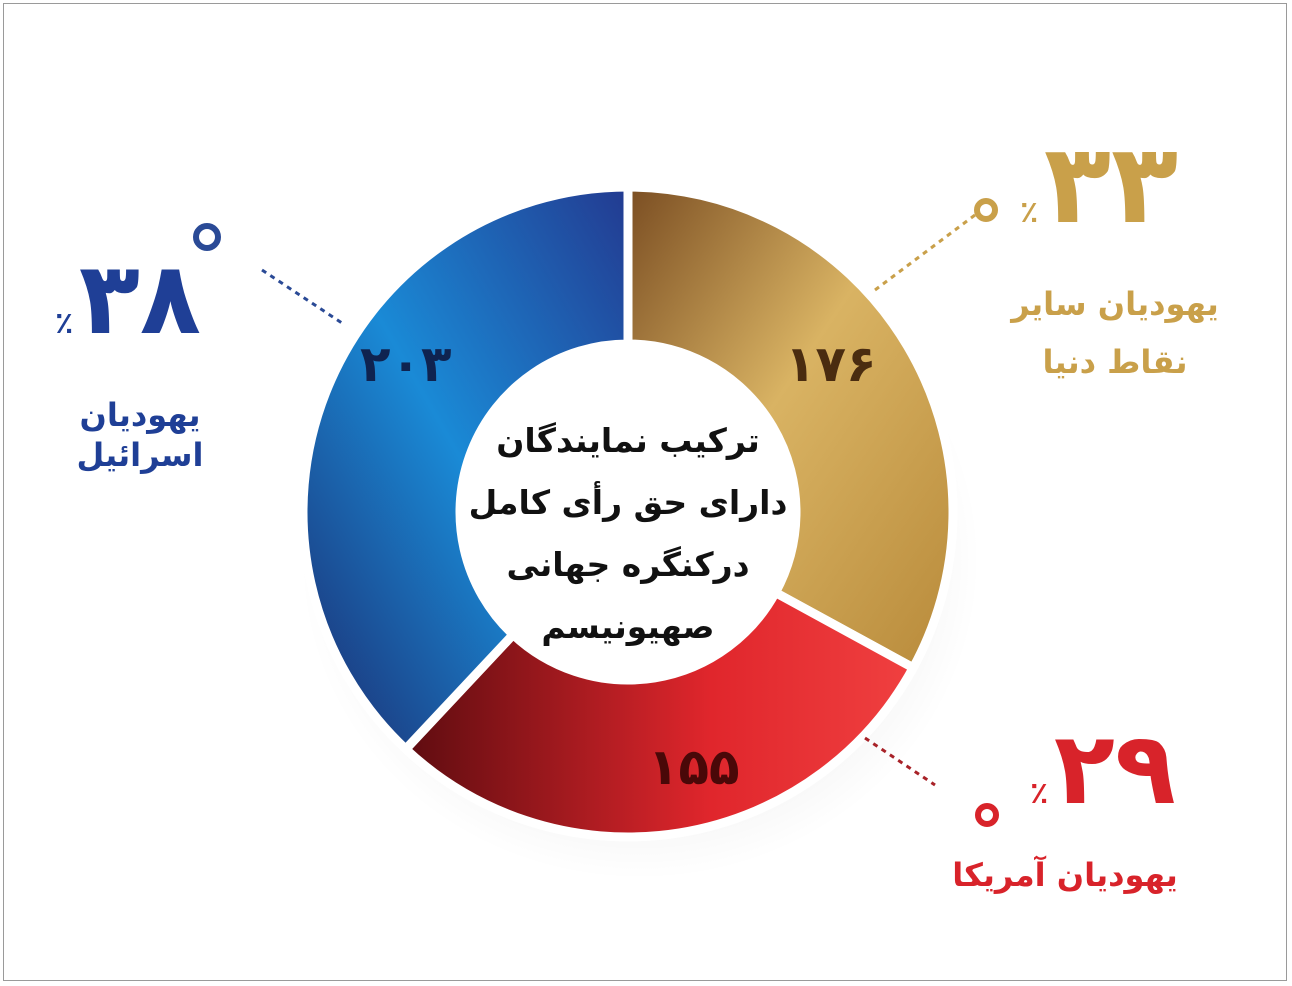 This screenshot has height=986, width=1292. What do you see at coordinates (925, 252) in the screenshot?
I see `leader-line-world` at bounding box center [925, 252].